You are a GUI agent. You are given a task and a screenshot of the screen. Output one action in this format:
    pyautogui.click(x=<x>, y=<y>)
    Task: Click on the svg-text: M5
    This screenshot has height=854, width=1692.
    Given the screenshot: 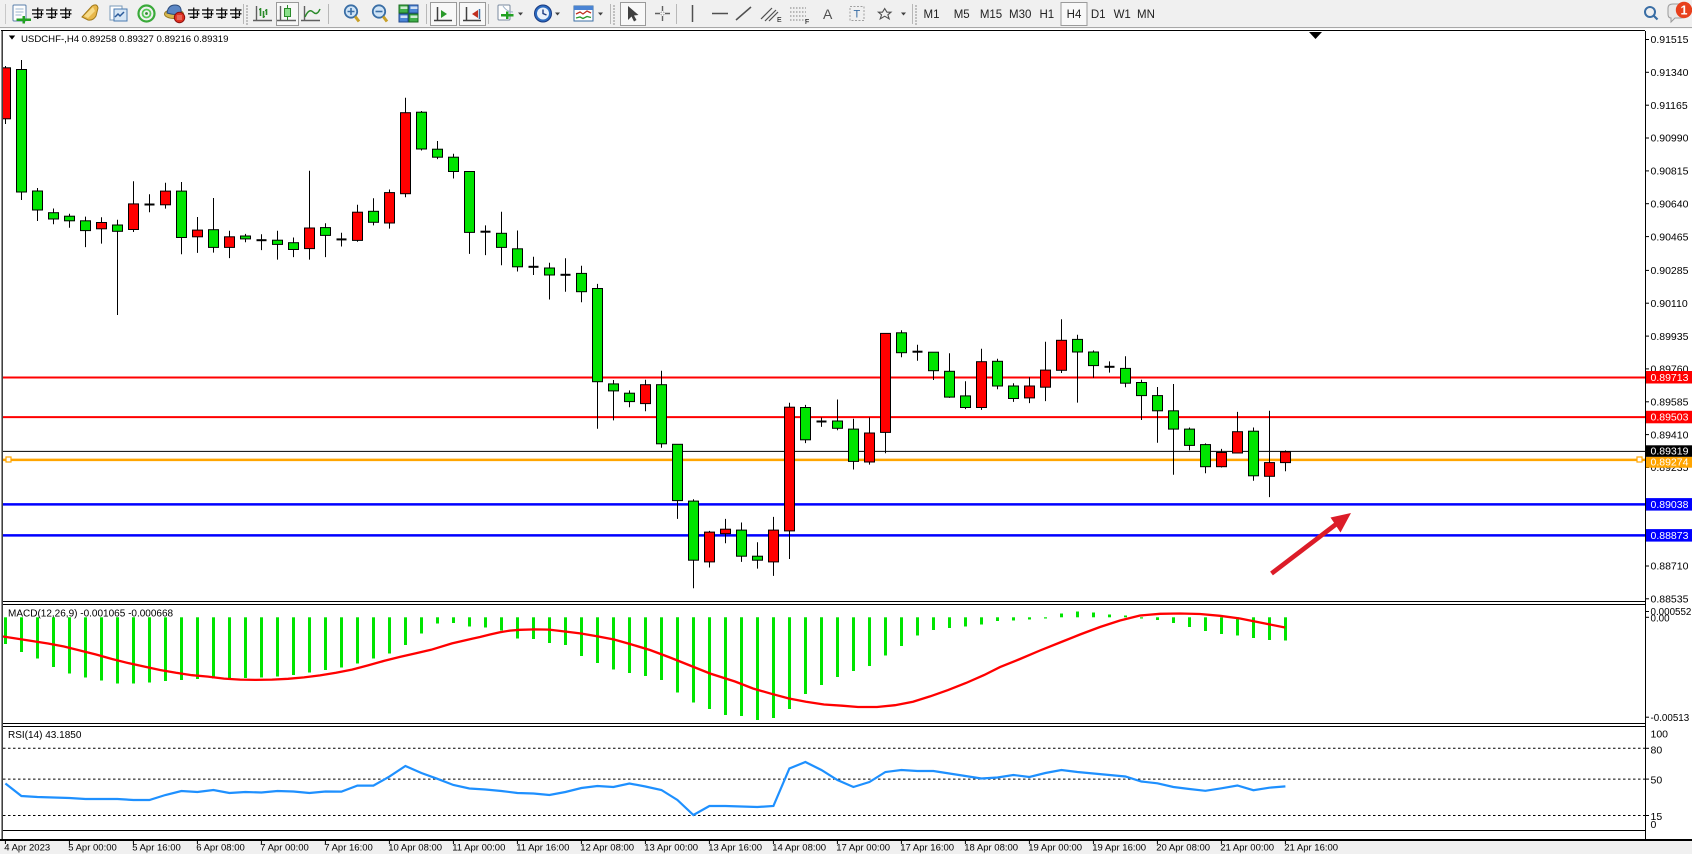 What is the action you would take?
    pyautogui.click(x=962, y=15)
    